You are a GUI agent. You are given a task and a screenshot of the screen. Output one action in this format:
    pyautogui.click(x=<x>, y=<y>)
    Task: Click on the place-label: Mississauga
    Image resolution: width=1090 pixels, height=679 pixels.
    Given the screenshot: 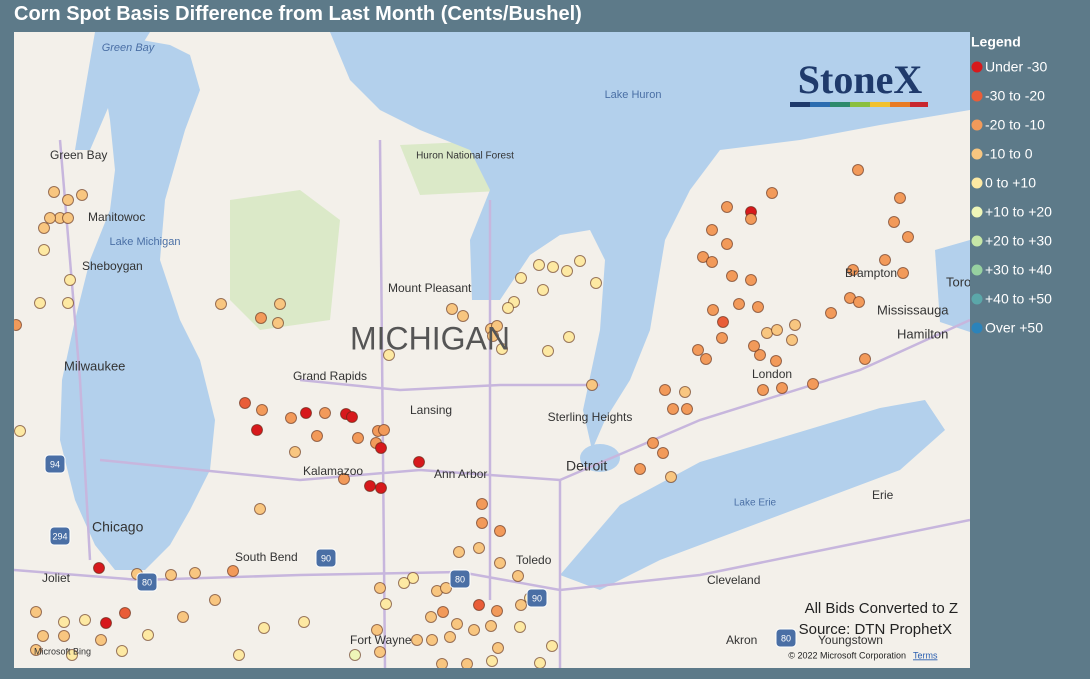 What is the action you would take?
    pyautogui.click(x=913, y=309)
    